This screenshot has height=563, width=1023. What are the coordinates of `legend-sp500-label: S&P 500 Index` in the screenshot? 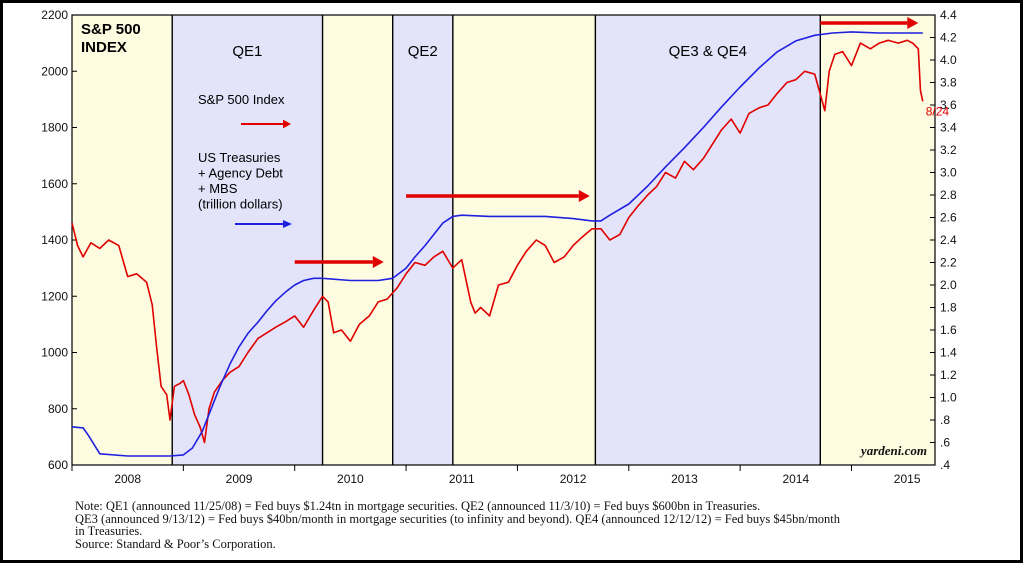 It's located at (241, 99).